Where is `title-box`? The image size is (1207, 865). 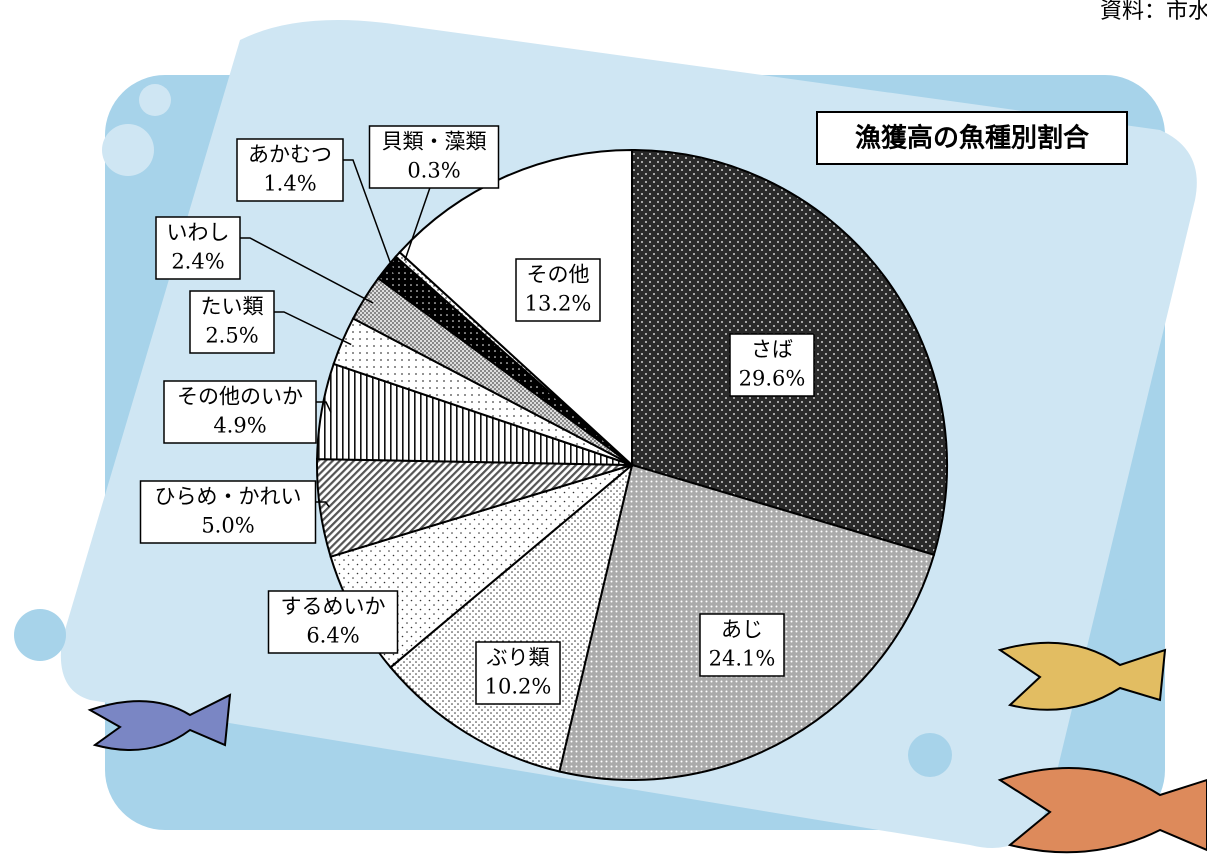 title-box is located at coordinates (972, 138).